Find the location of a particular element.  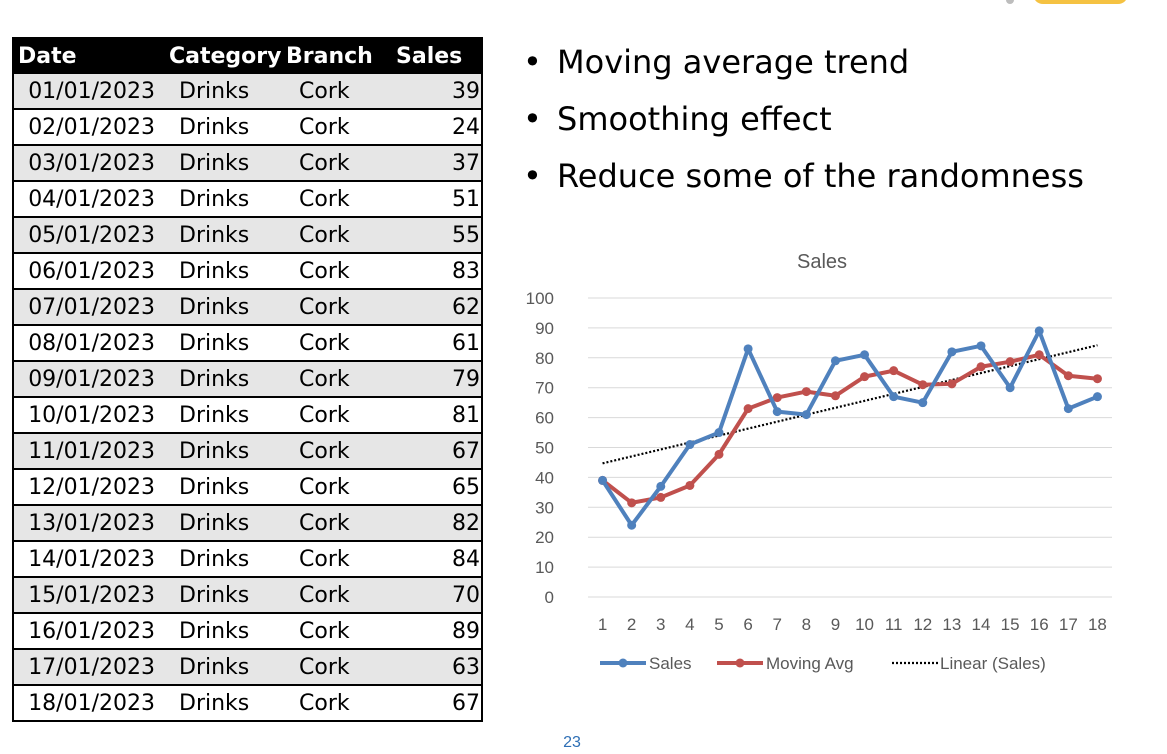

cell-date: 13/01/2023 is located at coordinates (89, 523).